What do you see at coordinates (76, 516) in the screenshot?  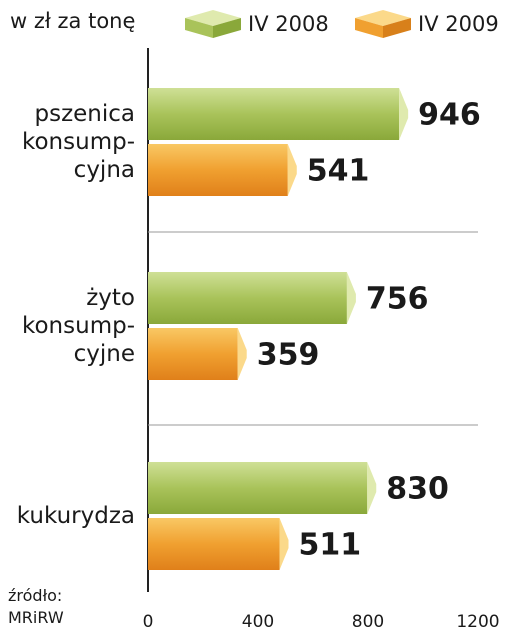 I see `category-label: kukurydza` at bounding box center [76, 516].